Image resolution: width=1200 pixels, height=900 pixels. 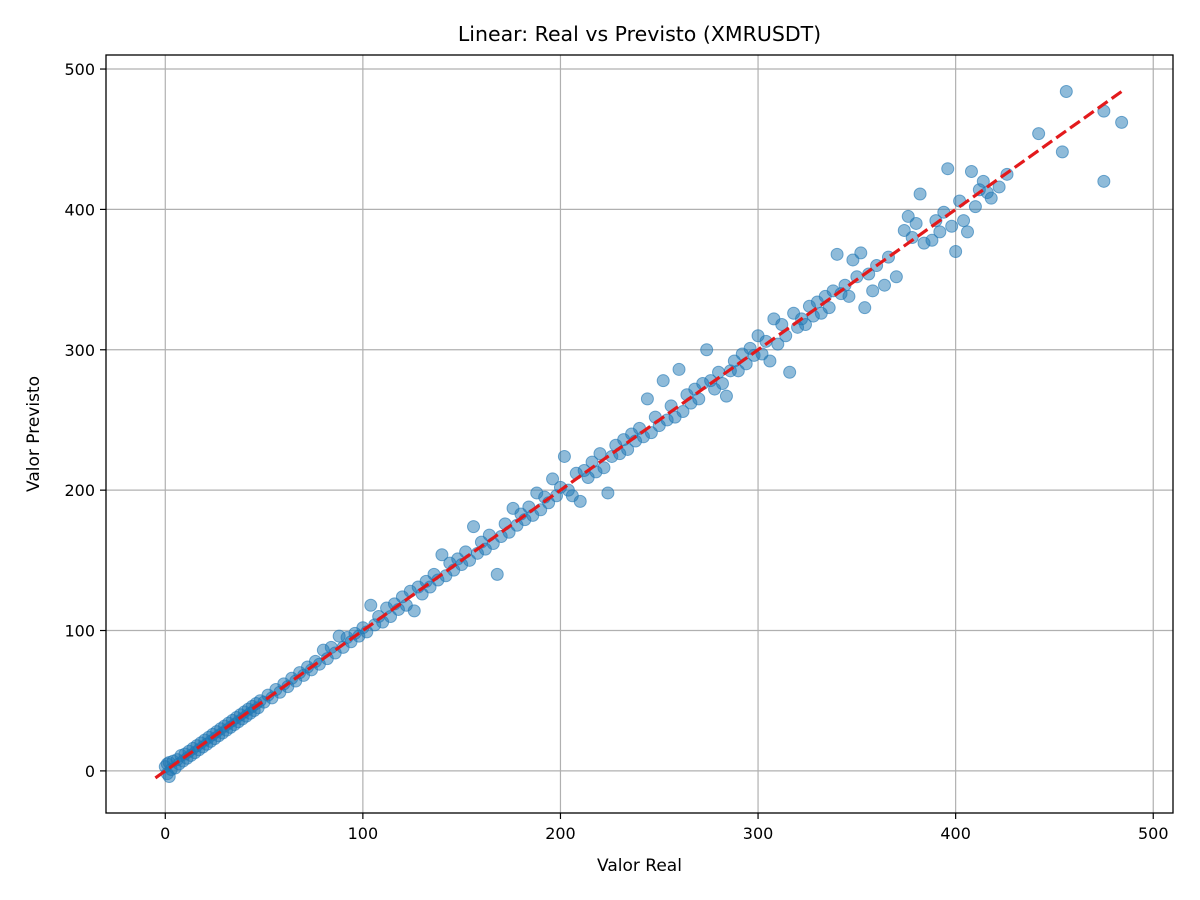 I want to click on y-tick-label: 200, so click(x=79, y=490).